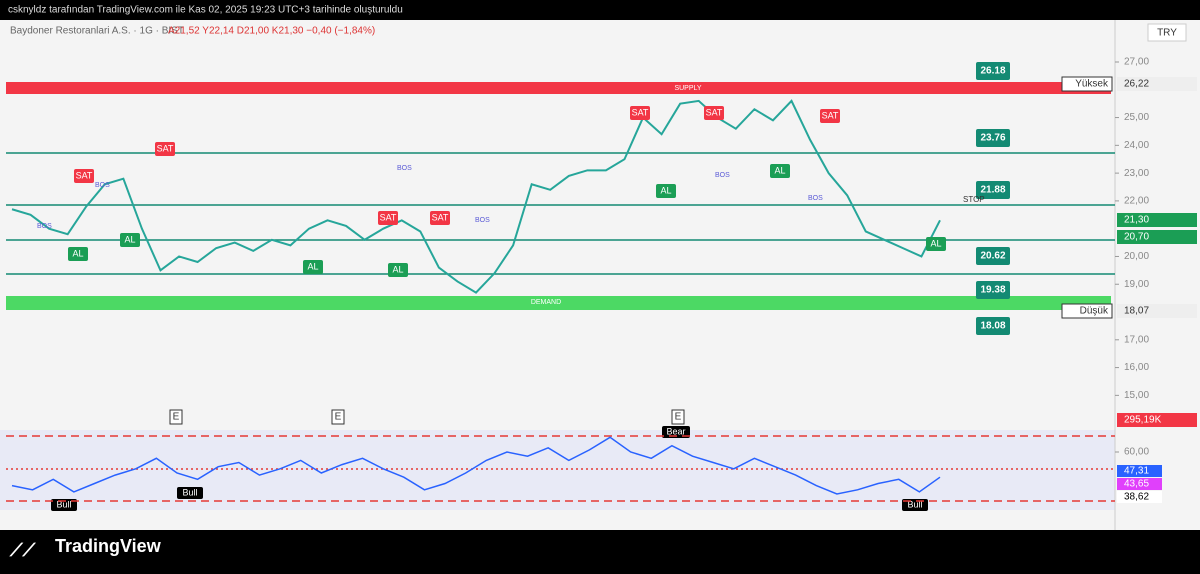  I want to click on rsi-label: 43,65, so click(1136, 484).